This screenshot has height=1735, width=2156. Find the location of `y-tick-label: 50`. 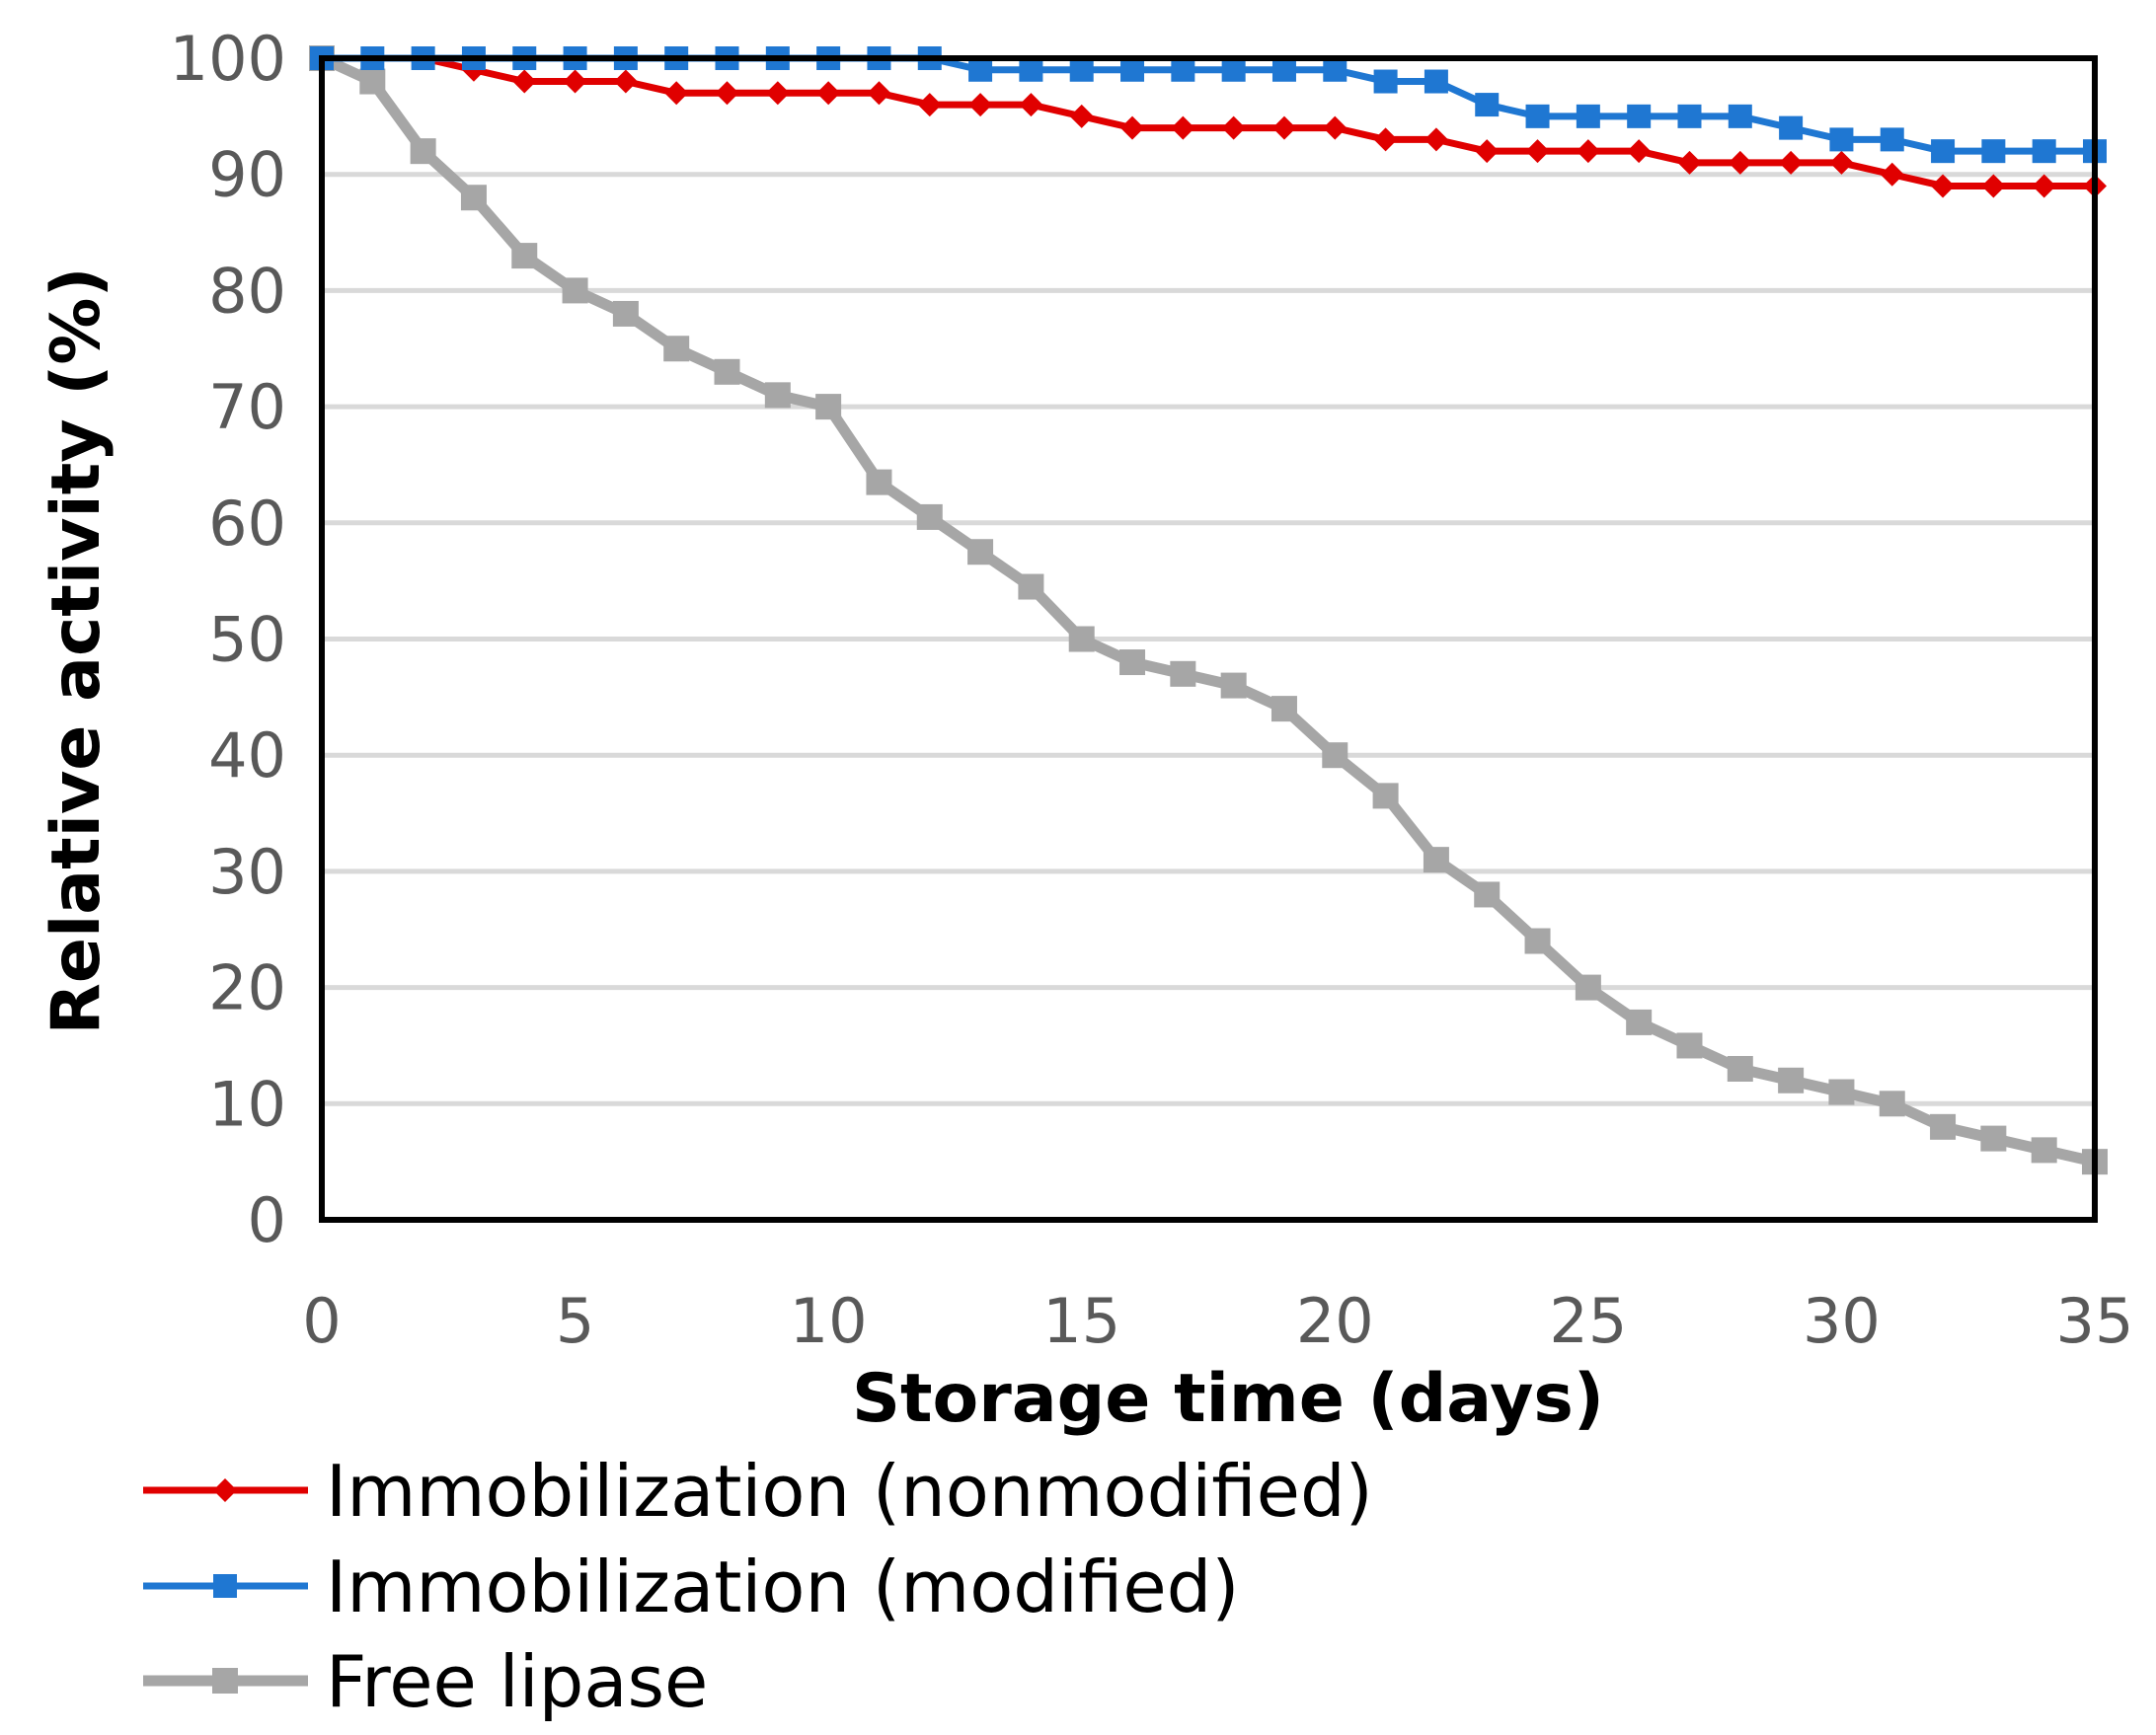

y-tick-label: 50 is located at coordinates (247, 640).